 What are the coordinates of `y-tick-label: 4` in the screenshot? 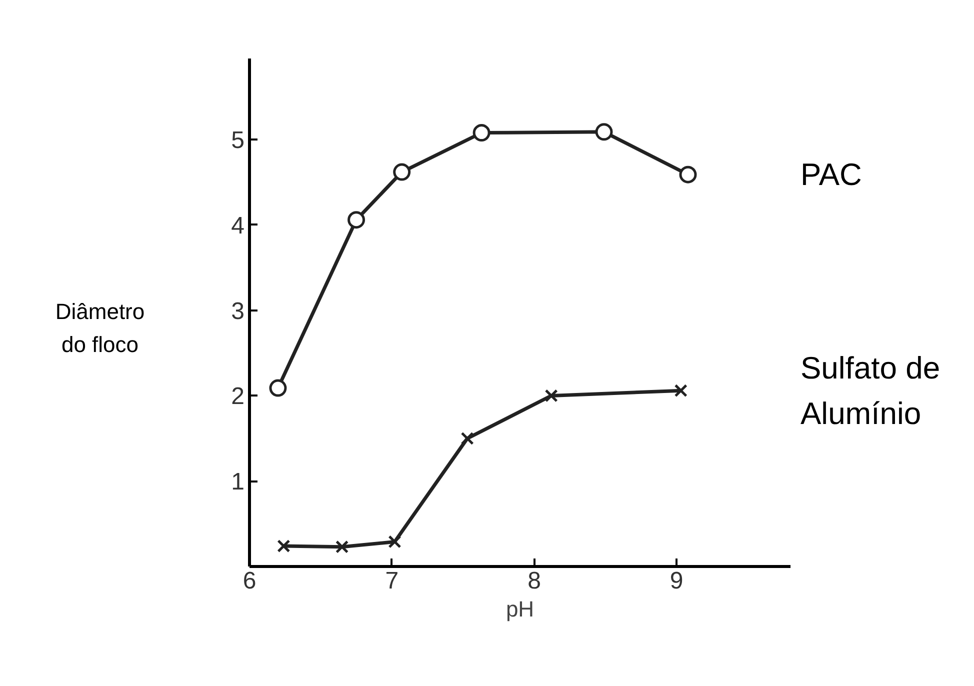 It's located at (238, 226).